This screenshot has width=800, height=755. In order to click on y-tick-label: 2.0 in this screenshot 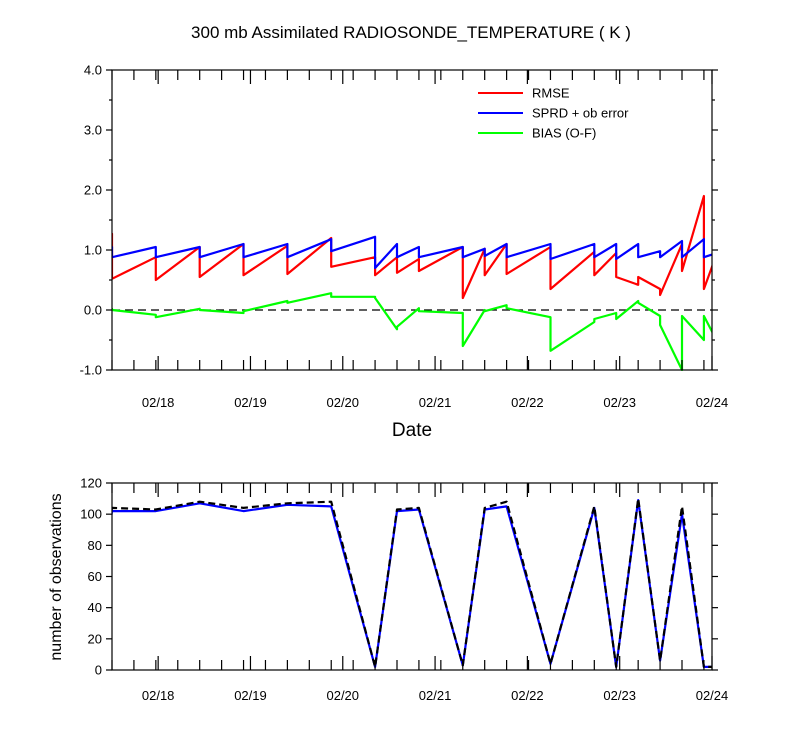, I will do `click(93, 190)`.